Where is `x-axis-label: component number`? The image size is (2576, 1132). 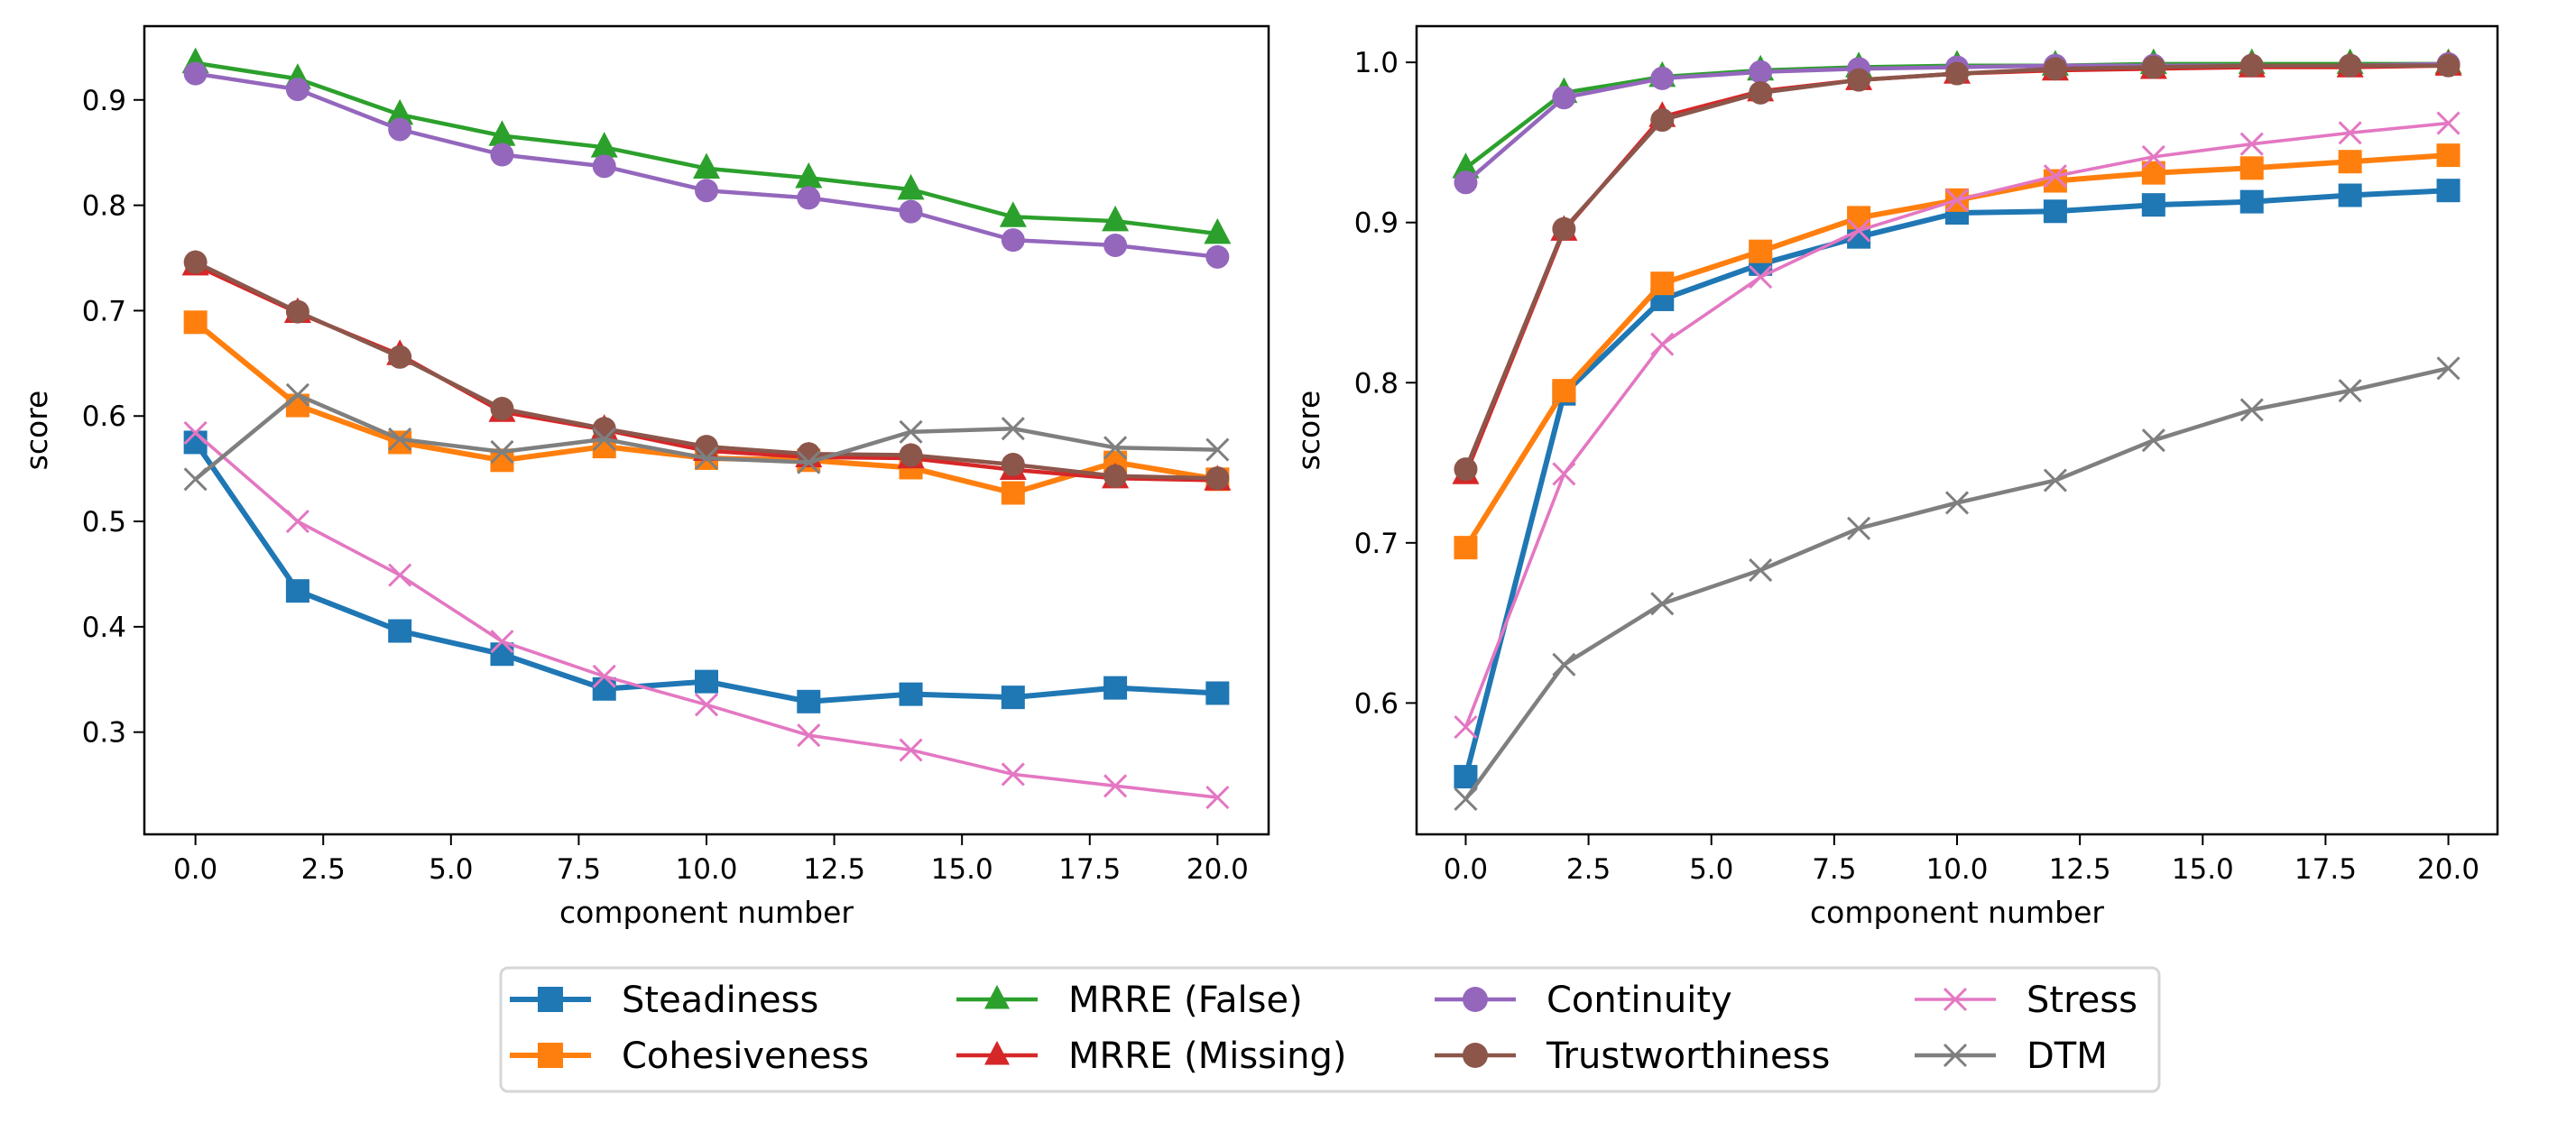
x-axis-label: component number is located at coordinates (706, 913).